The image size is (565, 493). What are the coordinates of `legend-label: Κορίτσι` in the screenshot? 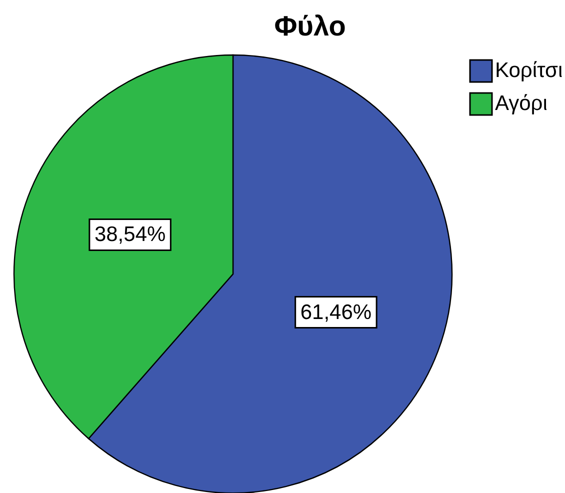 It's located at (529, 70).